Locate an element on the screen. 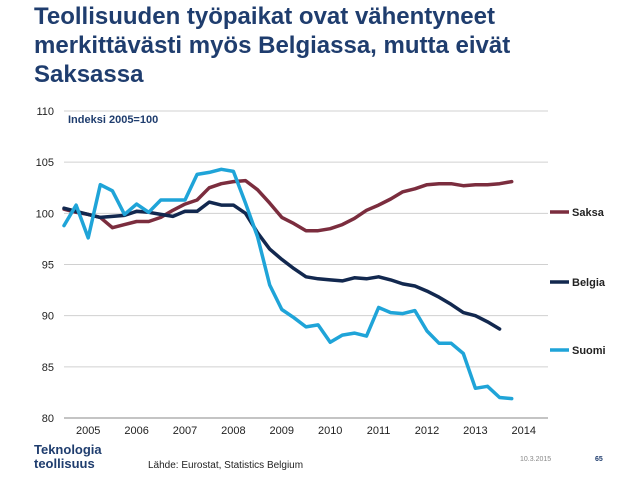 Image resolution: width=638 pixels, height=479 pixels. x-tick-label: 2009 is located at coordinates (282, 431).